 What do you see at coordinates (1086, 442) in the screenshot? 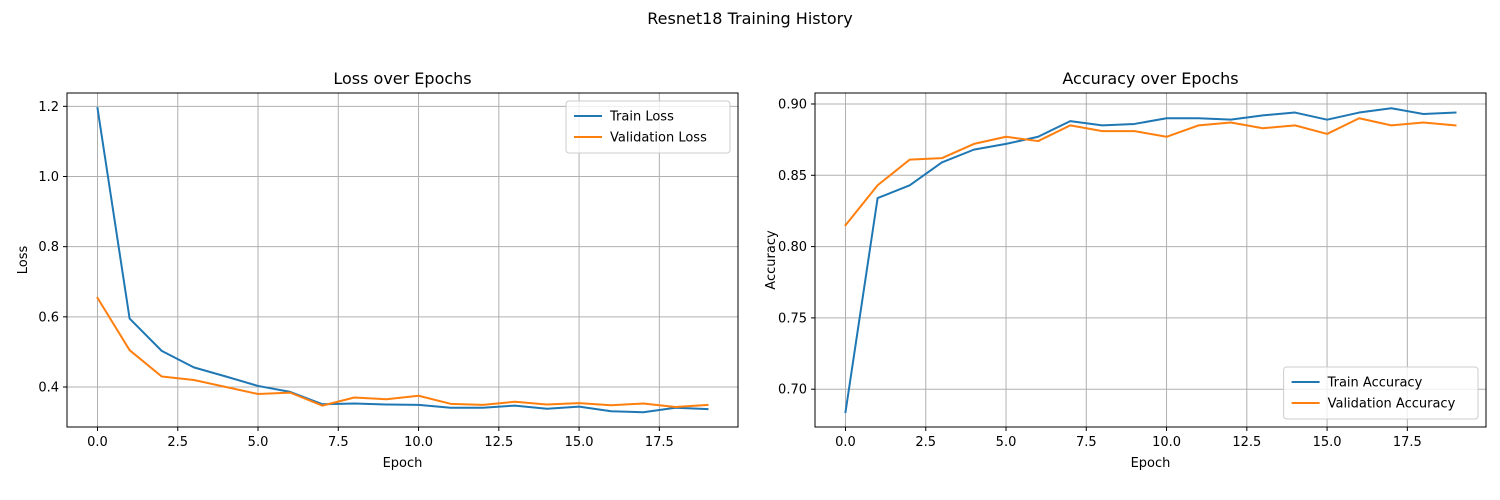
I see `accuracy-xtick-label: 7.5` at bounding box center [1086, 442].